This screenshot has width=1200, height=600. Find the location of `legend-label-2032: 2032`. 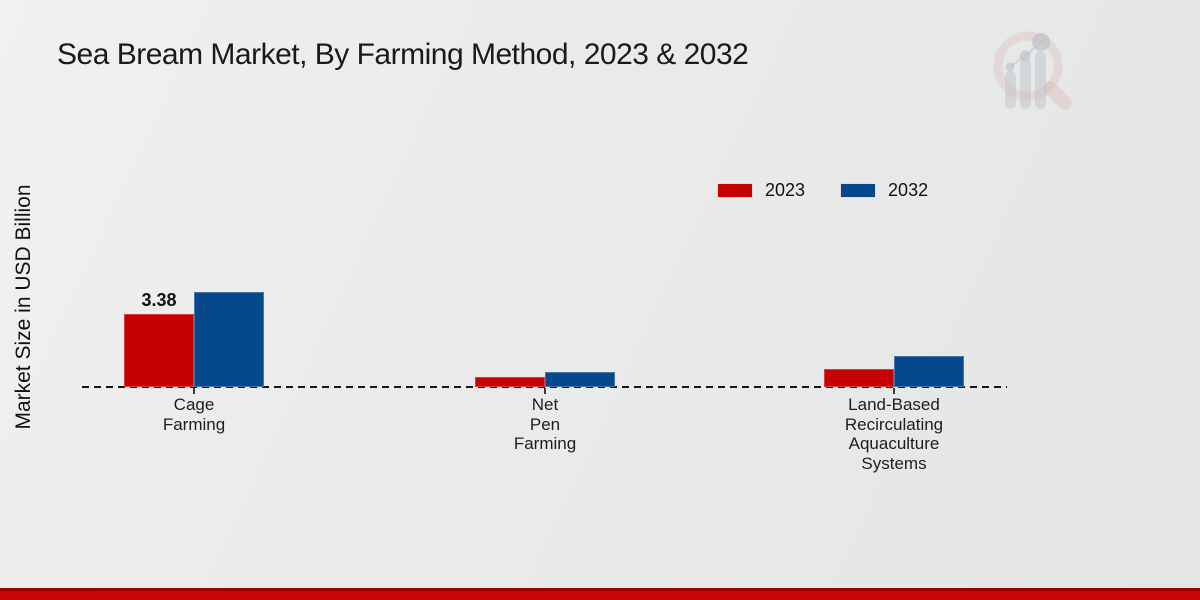

legend-label-2032: 2032 is located at coordinates (908, 190).